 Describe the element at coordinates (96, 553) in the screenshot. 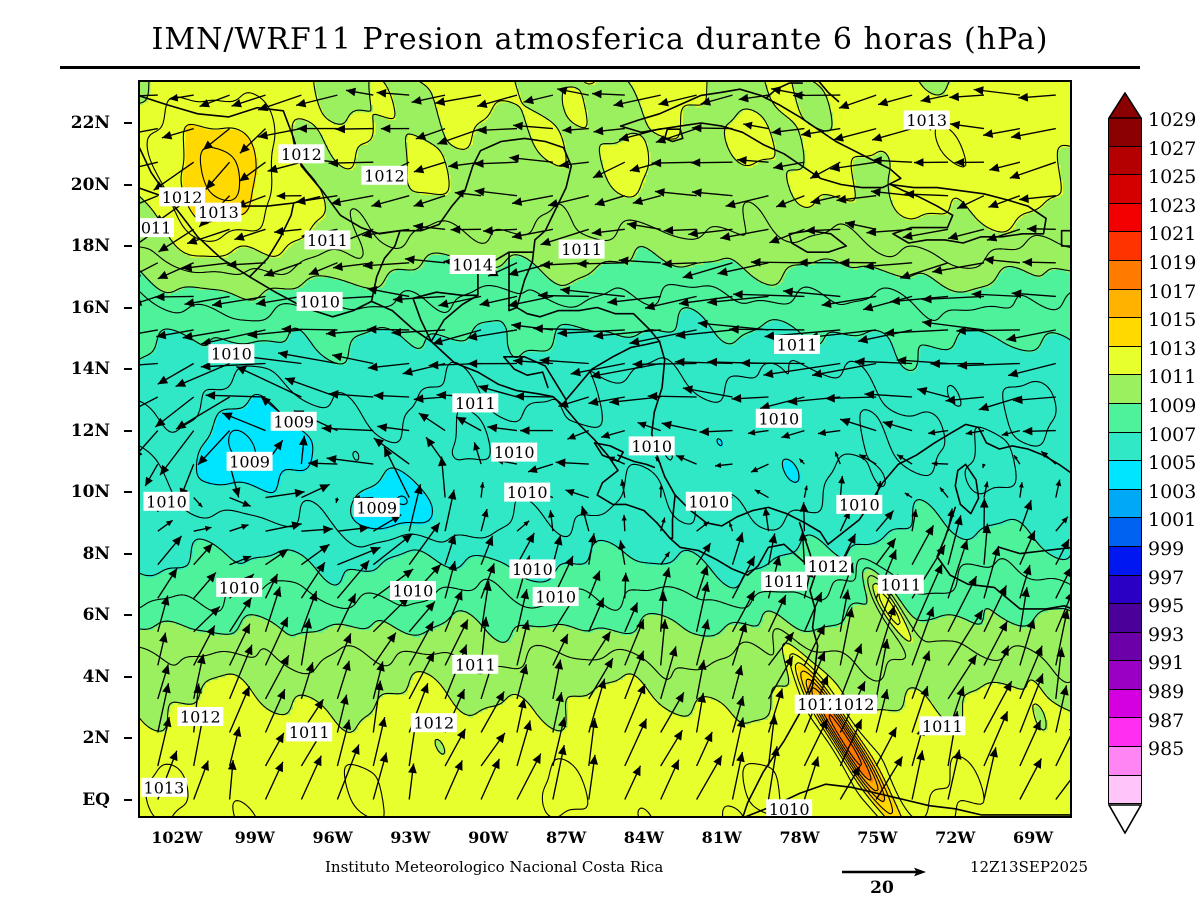

I see `y-axis-tick: 8N` at that location.